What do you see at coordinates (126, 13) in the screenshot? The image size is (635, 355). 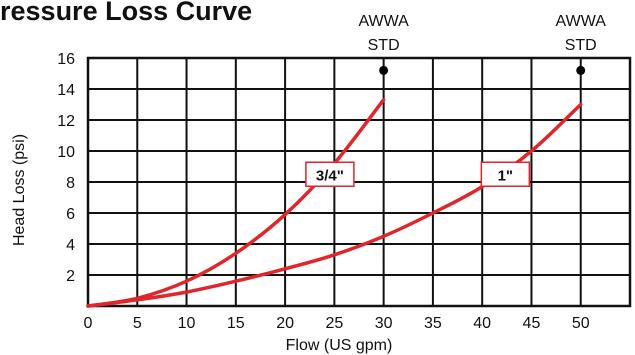 I see `chart-title: Pressure Loss Curve` at bounding box center [126, 13].